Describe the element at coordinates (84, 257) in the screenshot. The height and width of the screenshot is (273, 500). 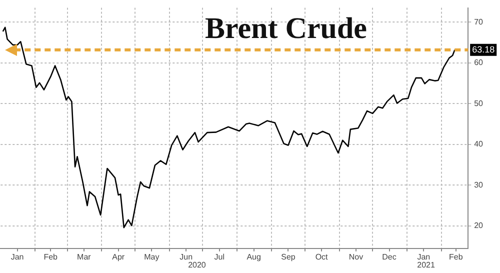
I see `x-tick-label: Mar` at that location.